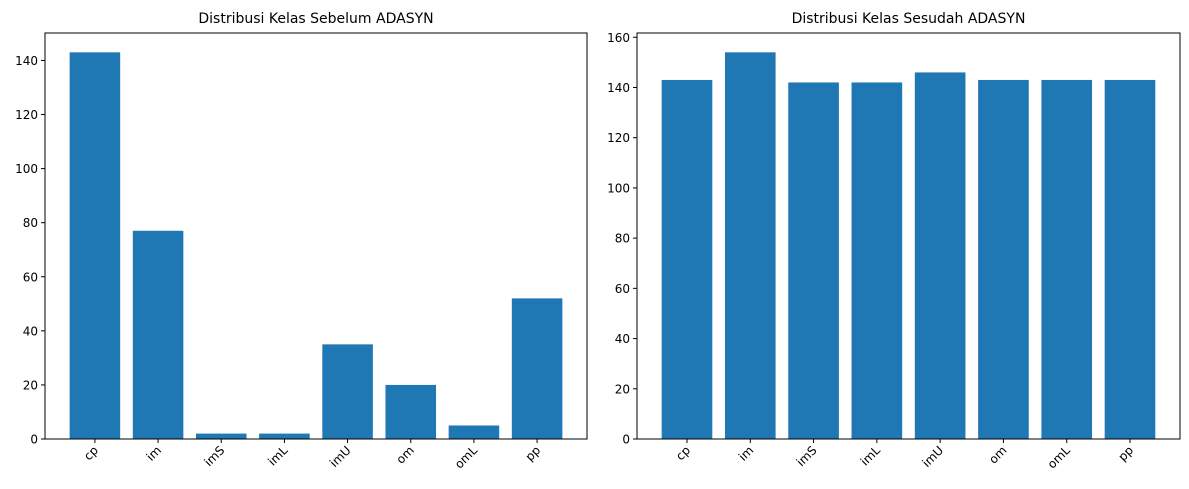 The height and width of the screenshot is (489, 1189). Describe the element at coordinates (618, 38) in the screenshot. I see `y-tick-label: 160` at that location.